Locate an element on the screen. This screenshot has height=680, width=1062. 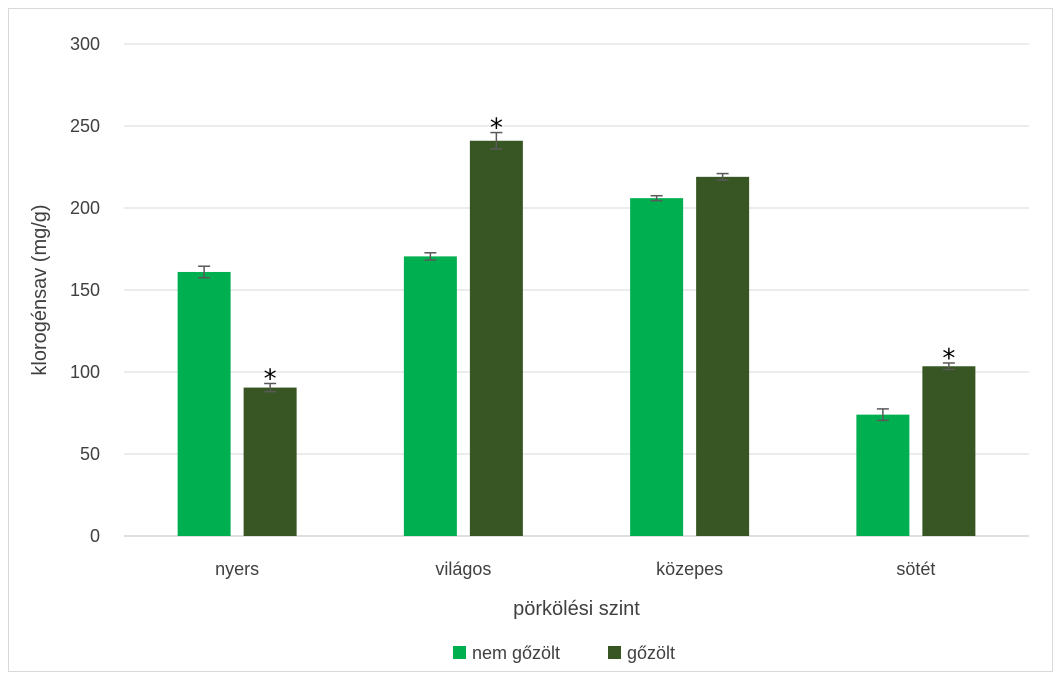
x-tick-label: közepes is located at coordinates (689, 569).